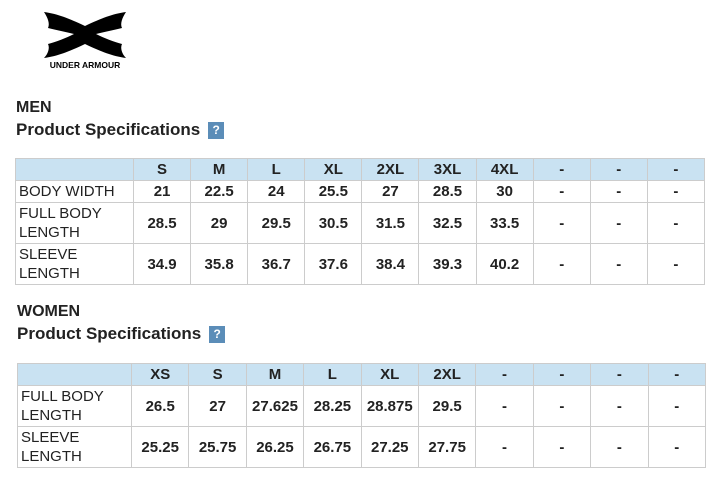 The width and height of the screenshot is (720, 493). I want to click on header-row: S M L XL 2XL 3XL 4XL - - -, so click(360, 169).